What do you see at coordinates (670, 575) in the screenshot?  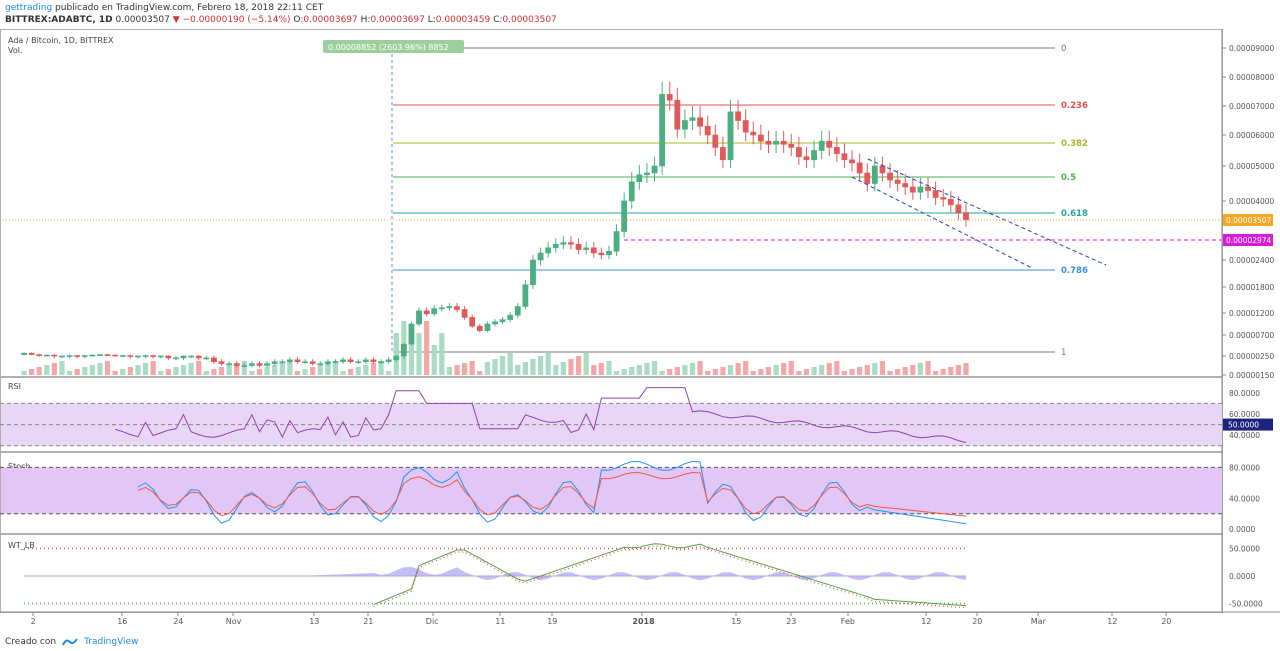 I see `wt1-line` at bounding box center [670, 575].